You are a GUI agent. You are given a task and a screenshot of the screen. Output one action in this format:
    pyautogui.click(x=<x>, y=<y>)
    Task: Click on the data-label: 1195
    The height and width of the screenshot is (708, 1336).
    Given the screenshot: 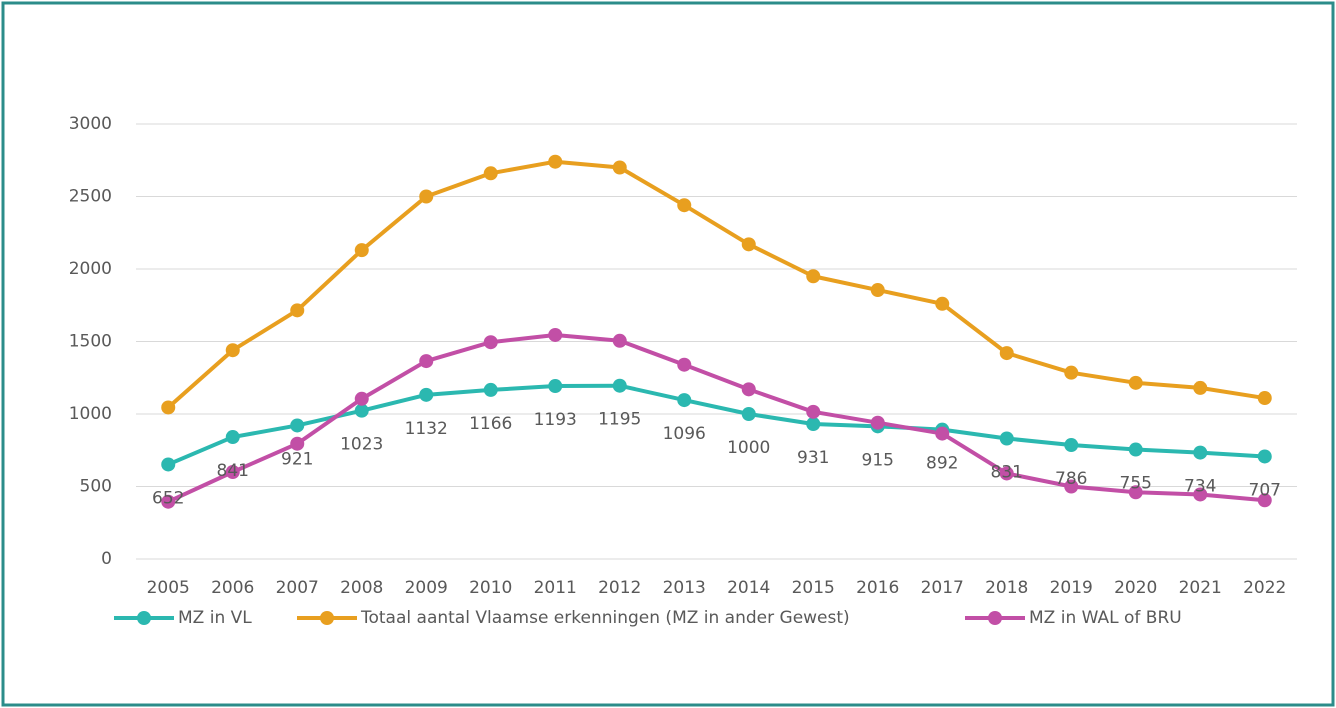 What is the action you would take?
    pyautogui.click(x=619, y=420)
    